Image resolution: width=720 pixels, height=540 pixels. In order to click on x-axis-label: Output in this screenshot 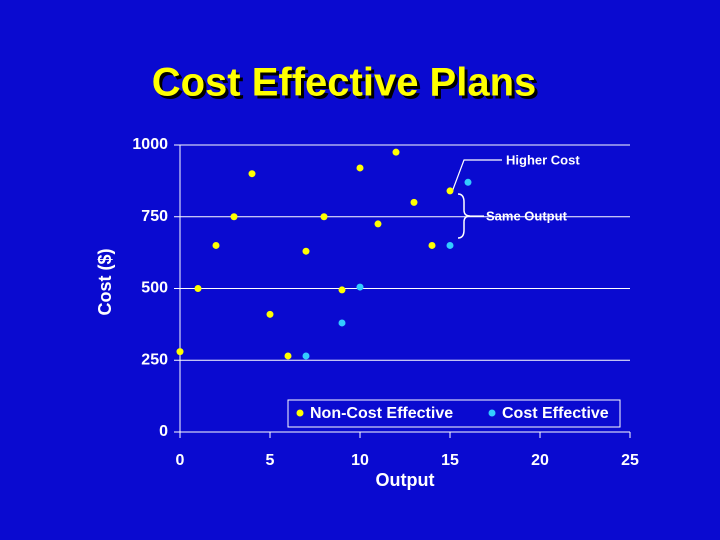, I will do `click(405, 480)`.